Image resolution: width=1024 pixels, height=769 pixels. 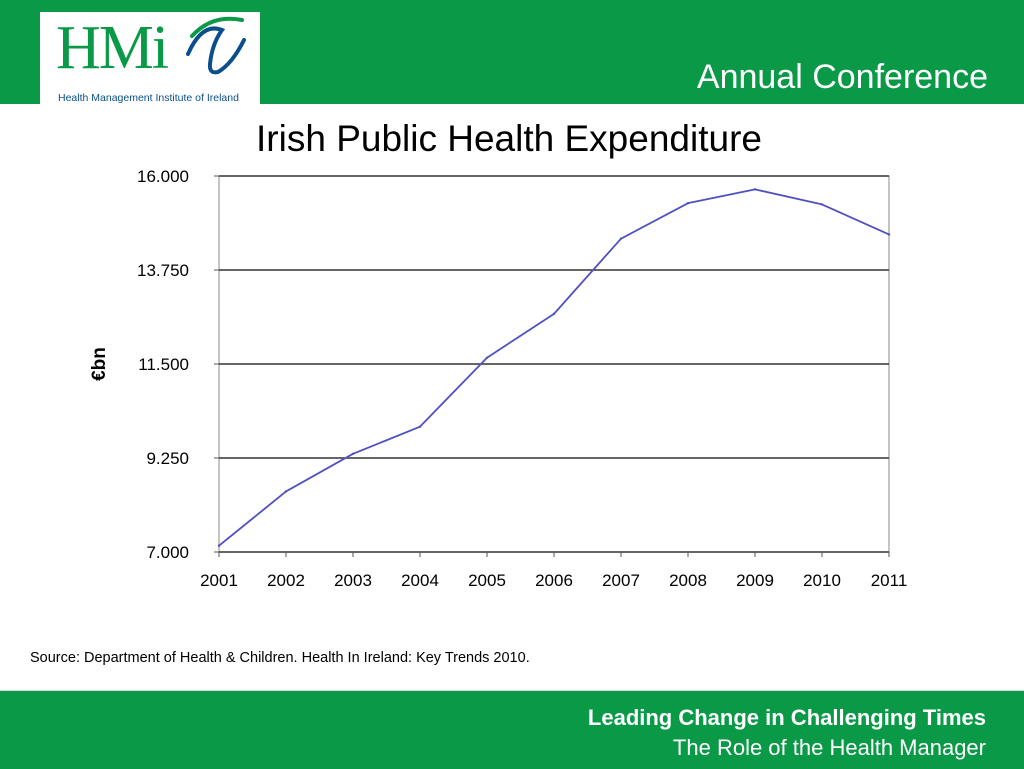 What do you see at coordinates (554, 580) in the screenshot?
I see `x-tick-label: 2006` at bounding box center [554, 580].